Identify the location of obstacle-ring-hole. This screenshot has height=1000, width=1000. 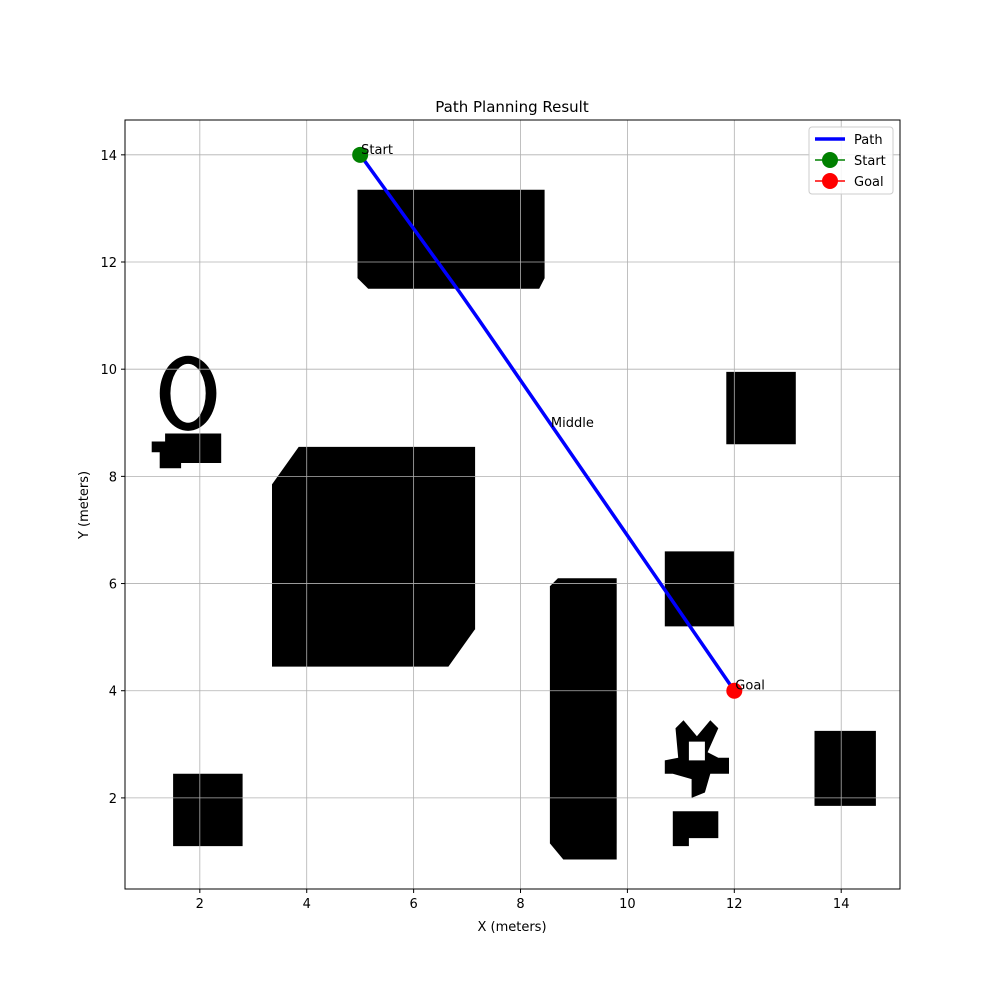
(188, 393).